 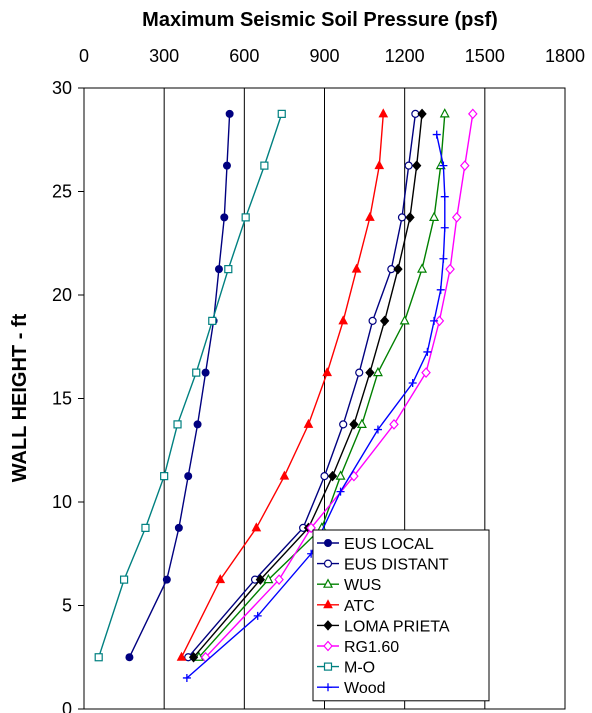 What do you see at coordinates (389, 544) in the screenshot?
I see `legend-label-eus-local: EUS LOCAL` at bounding box center [389, 544].